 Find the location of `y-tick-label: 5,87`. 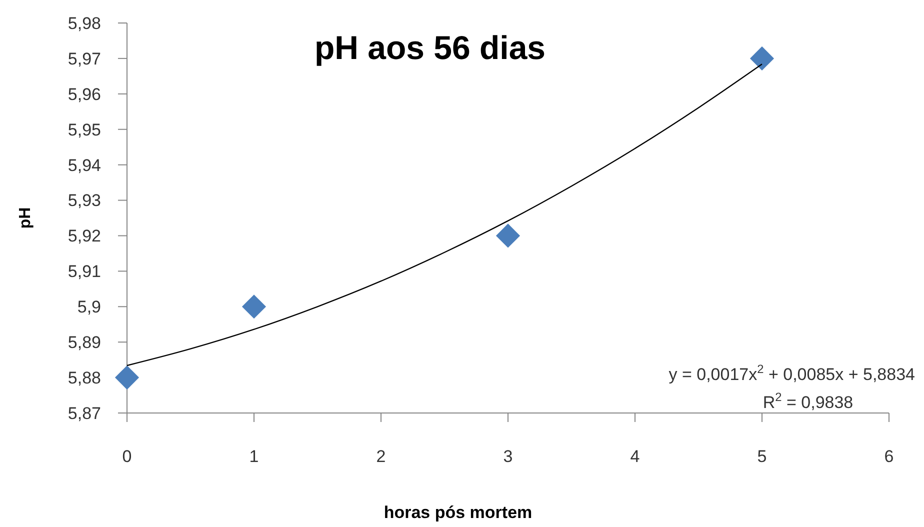

y-tick-label: 5,87 is located at coordinates (84, 413).